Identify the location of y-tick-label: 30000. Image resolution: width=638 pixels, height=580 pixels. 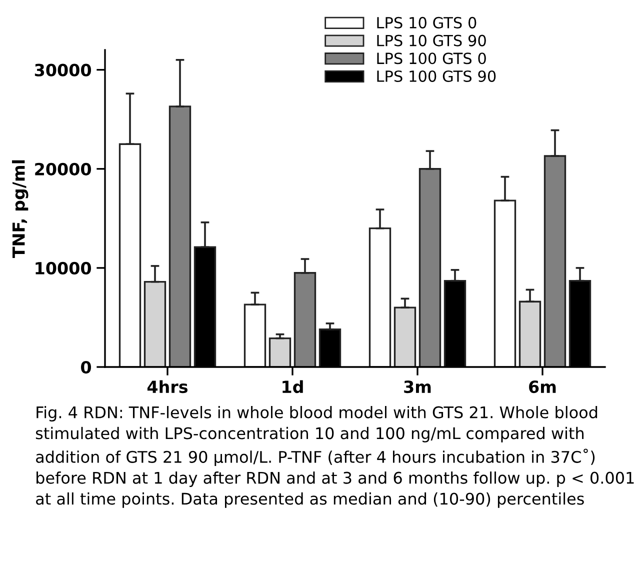
(63, 70).